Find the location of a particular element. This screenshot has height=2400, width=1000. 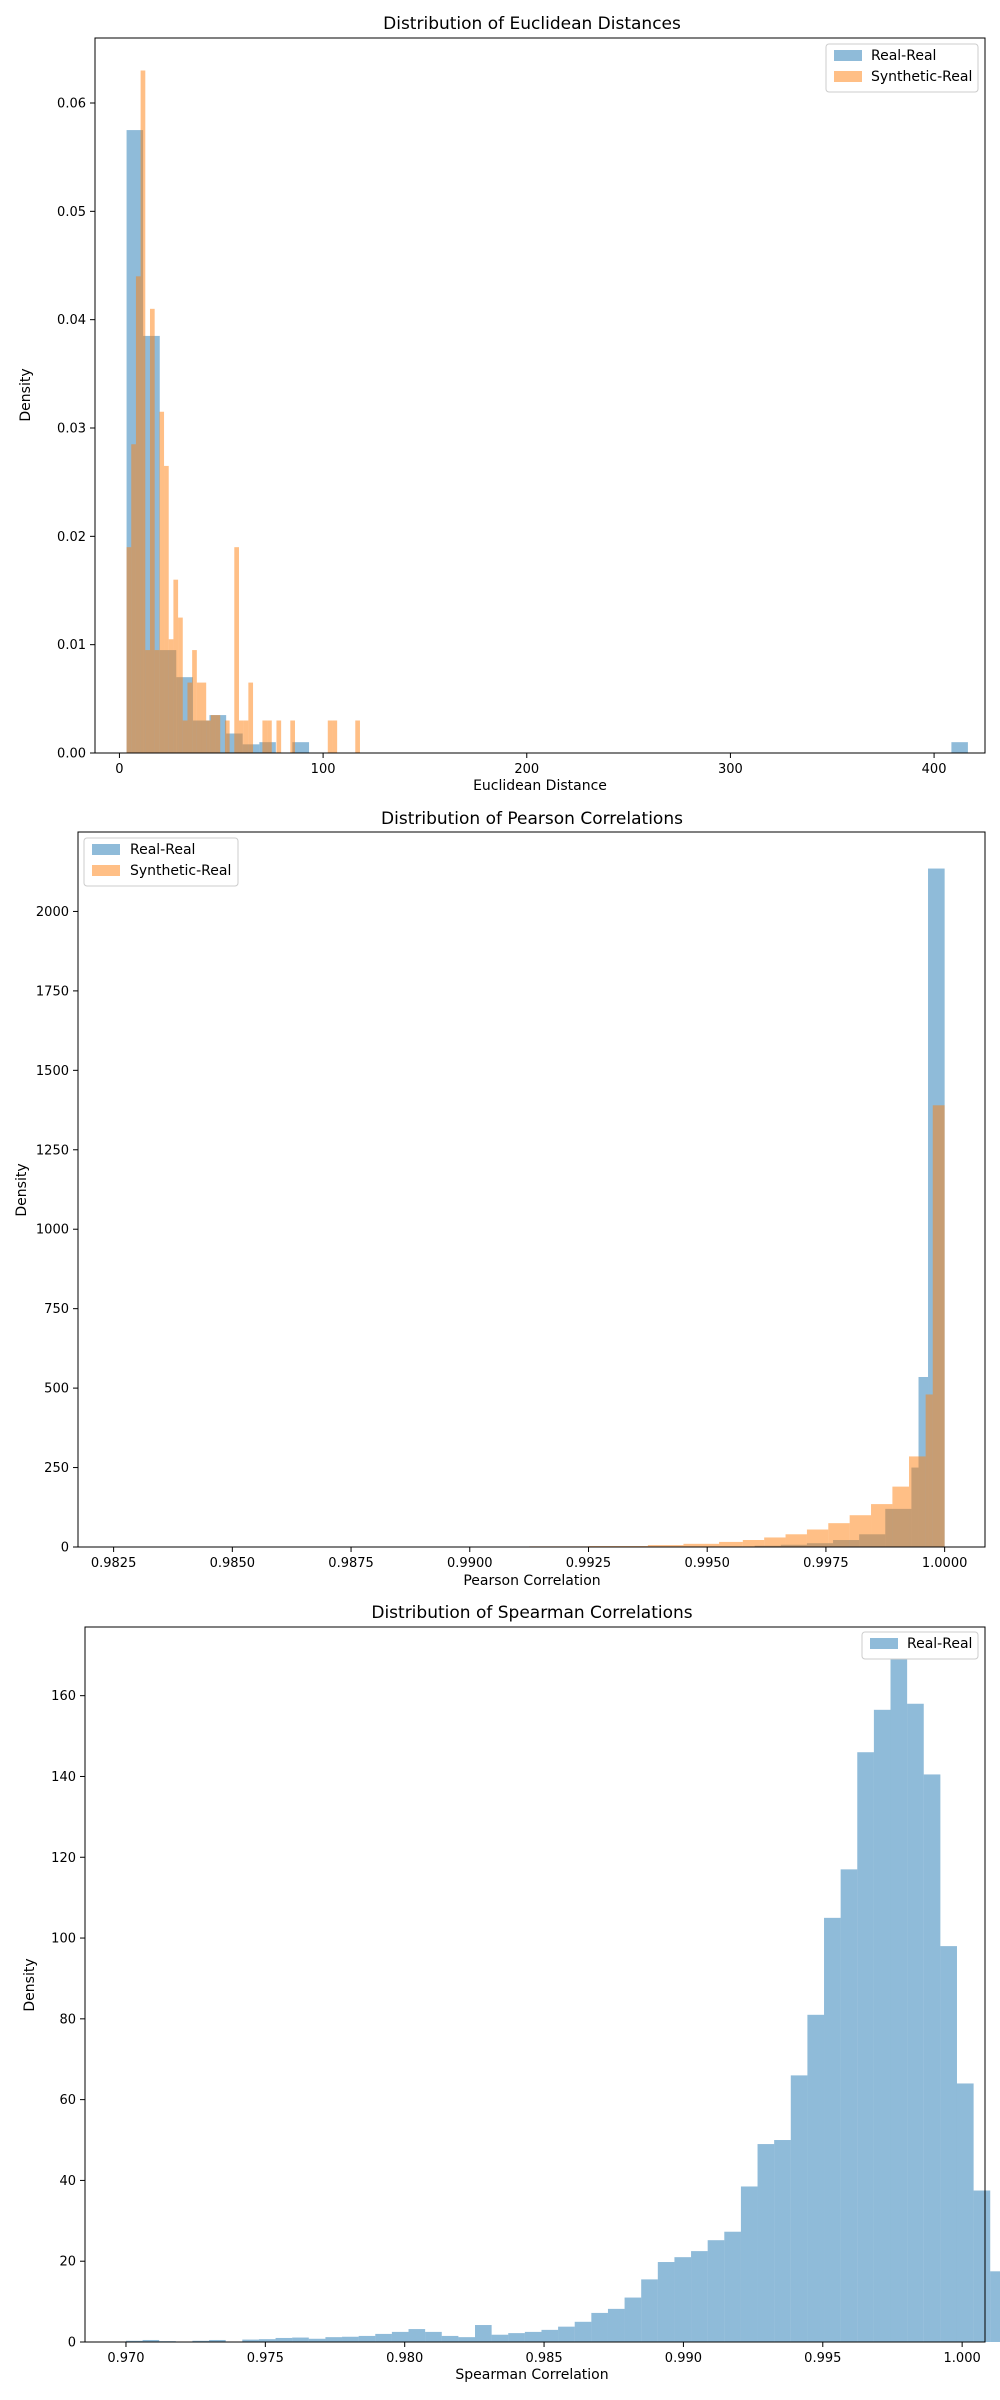

y-tick-label: 2000 is located at coordinates (52, 912).